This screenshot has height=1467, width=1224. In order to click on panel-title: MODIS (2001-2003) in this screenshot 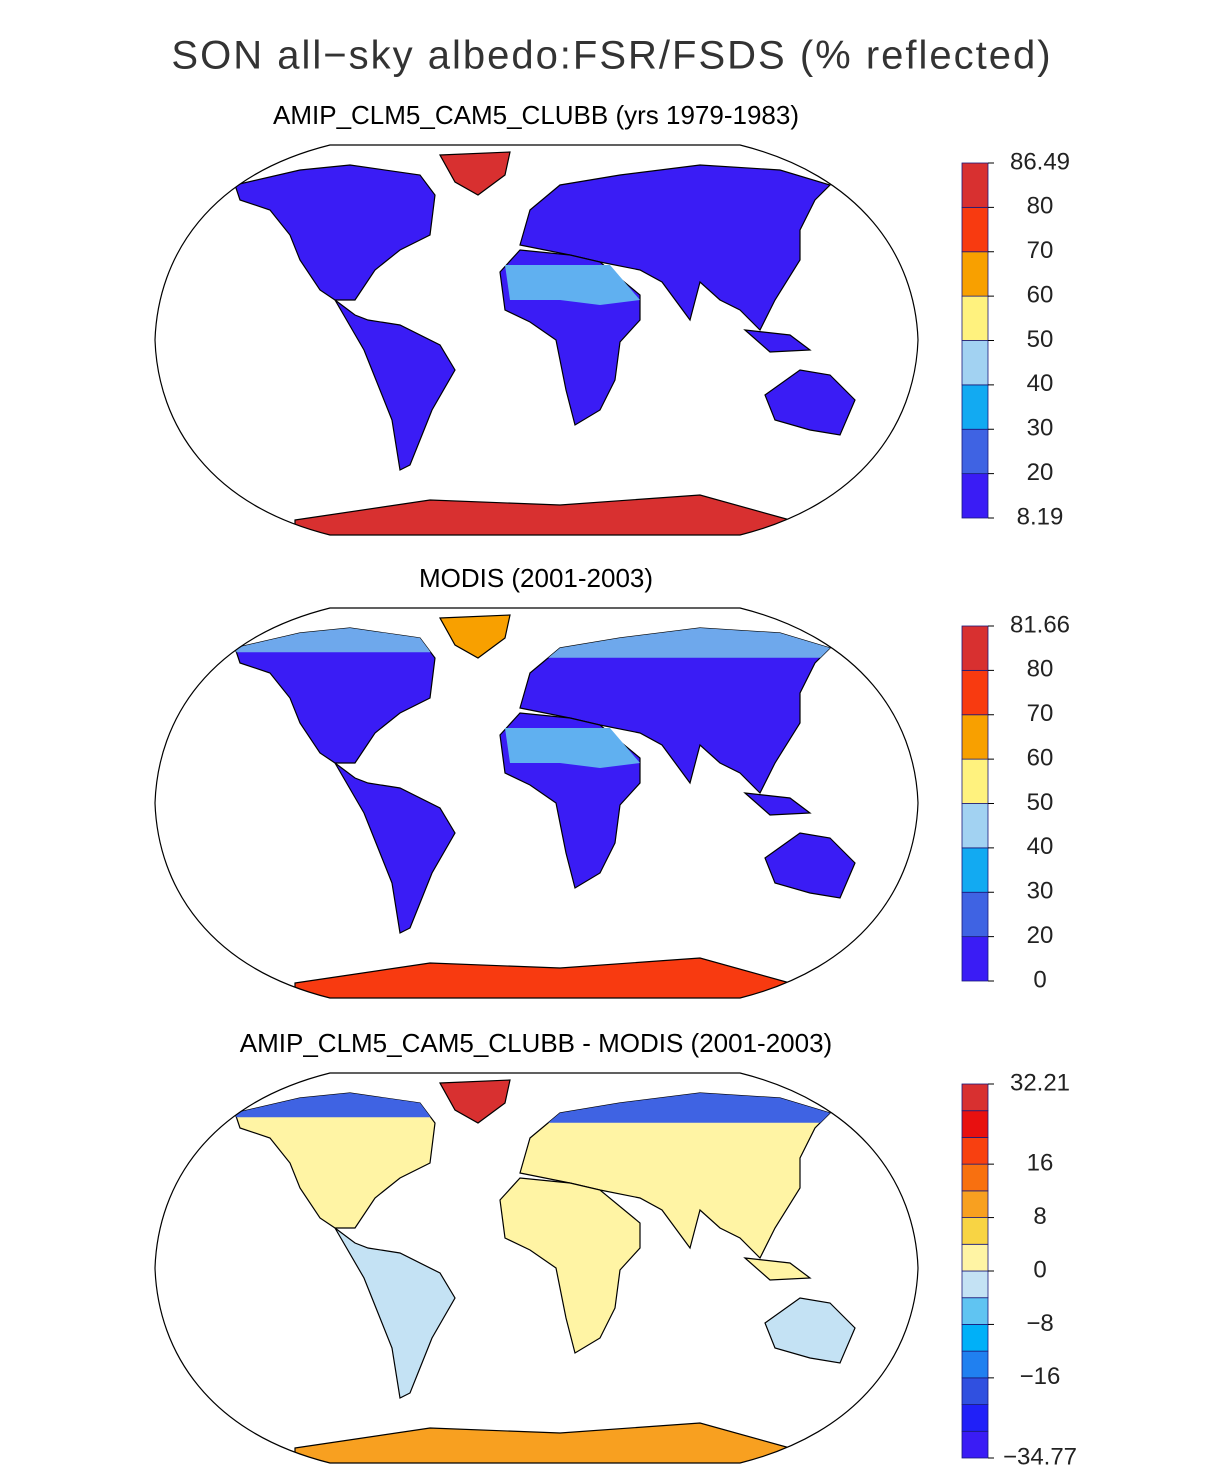, I will do `click(536, 578)`.